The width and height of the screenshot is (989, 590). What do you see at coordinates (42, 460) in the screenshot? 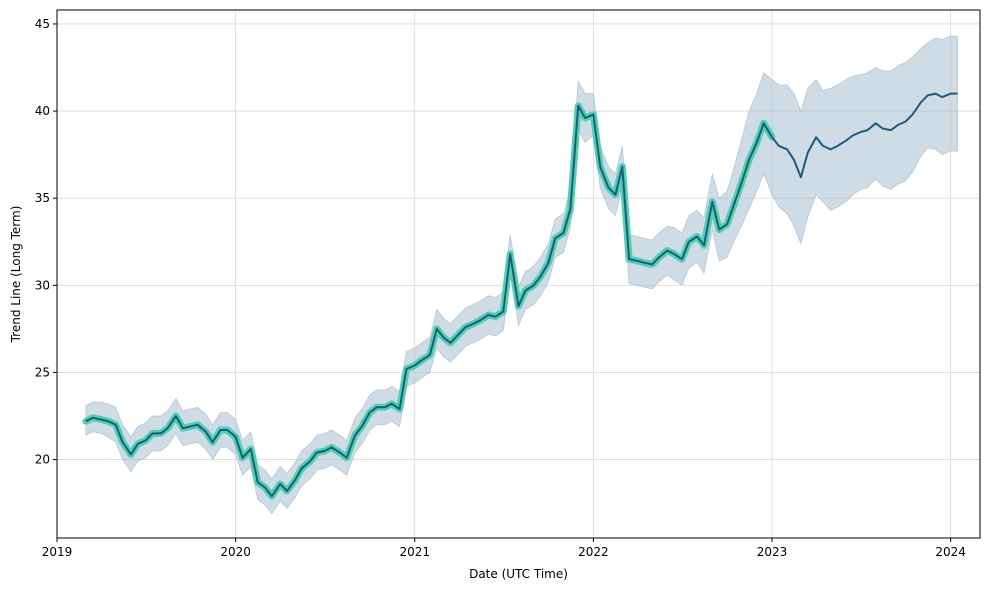
I see `y-tick-label: 20` at bounding box center [42, 460].